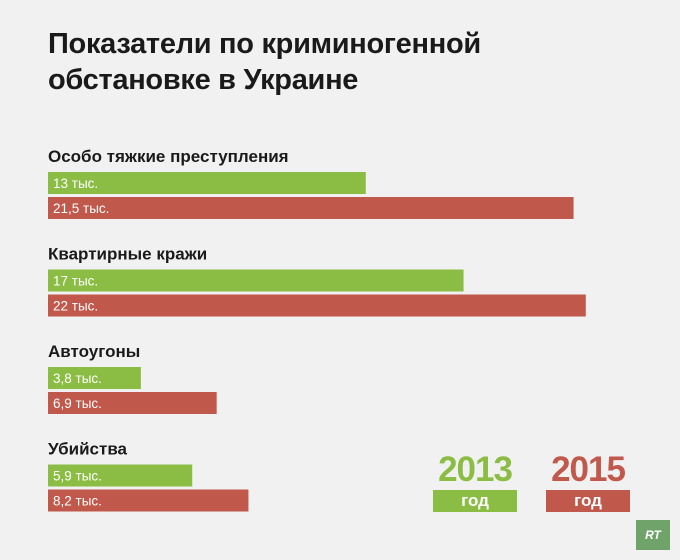 The width and height of the screenshot is (680, 560). I want to click on category-label: Квартирные кражи, so click(127, 254).